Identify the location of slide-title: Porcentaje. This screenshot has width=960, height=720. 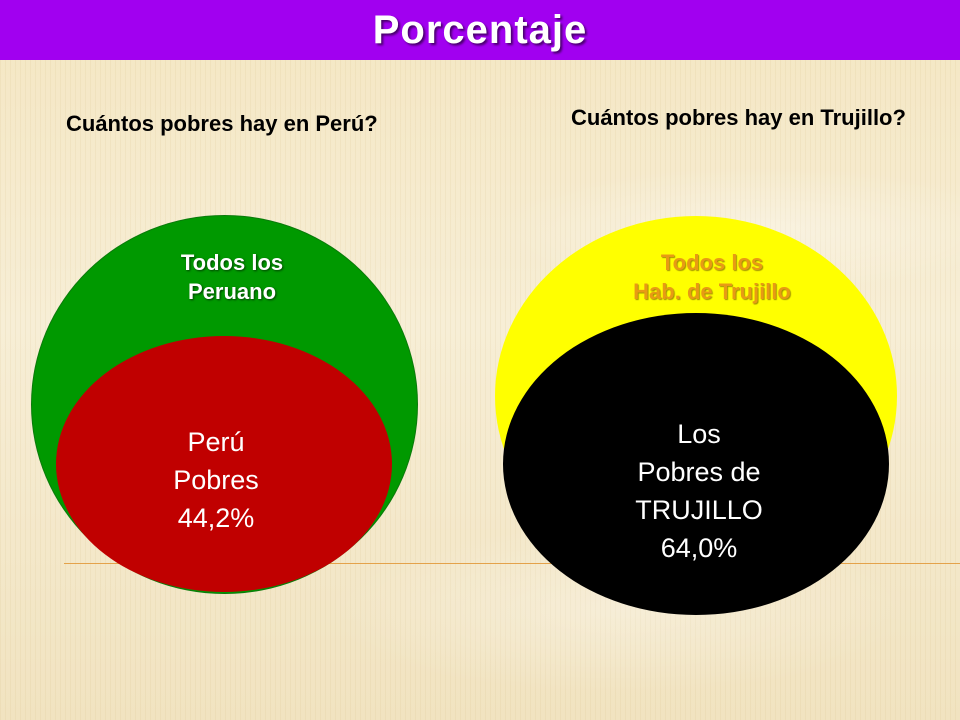
(480, 29).